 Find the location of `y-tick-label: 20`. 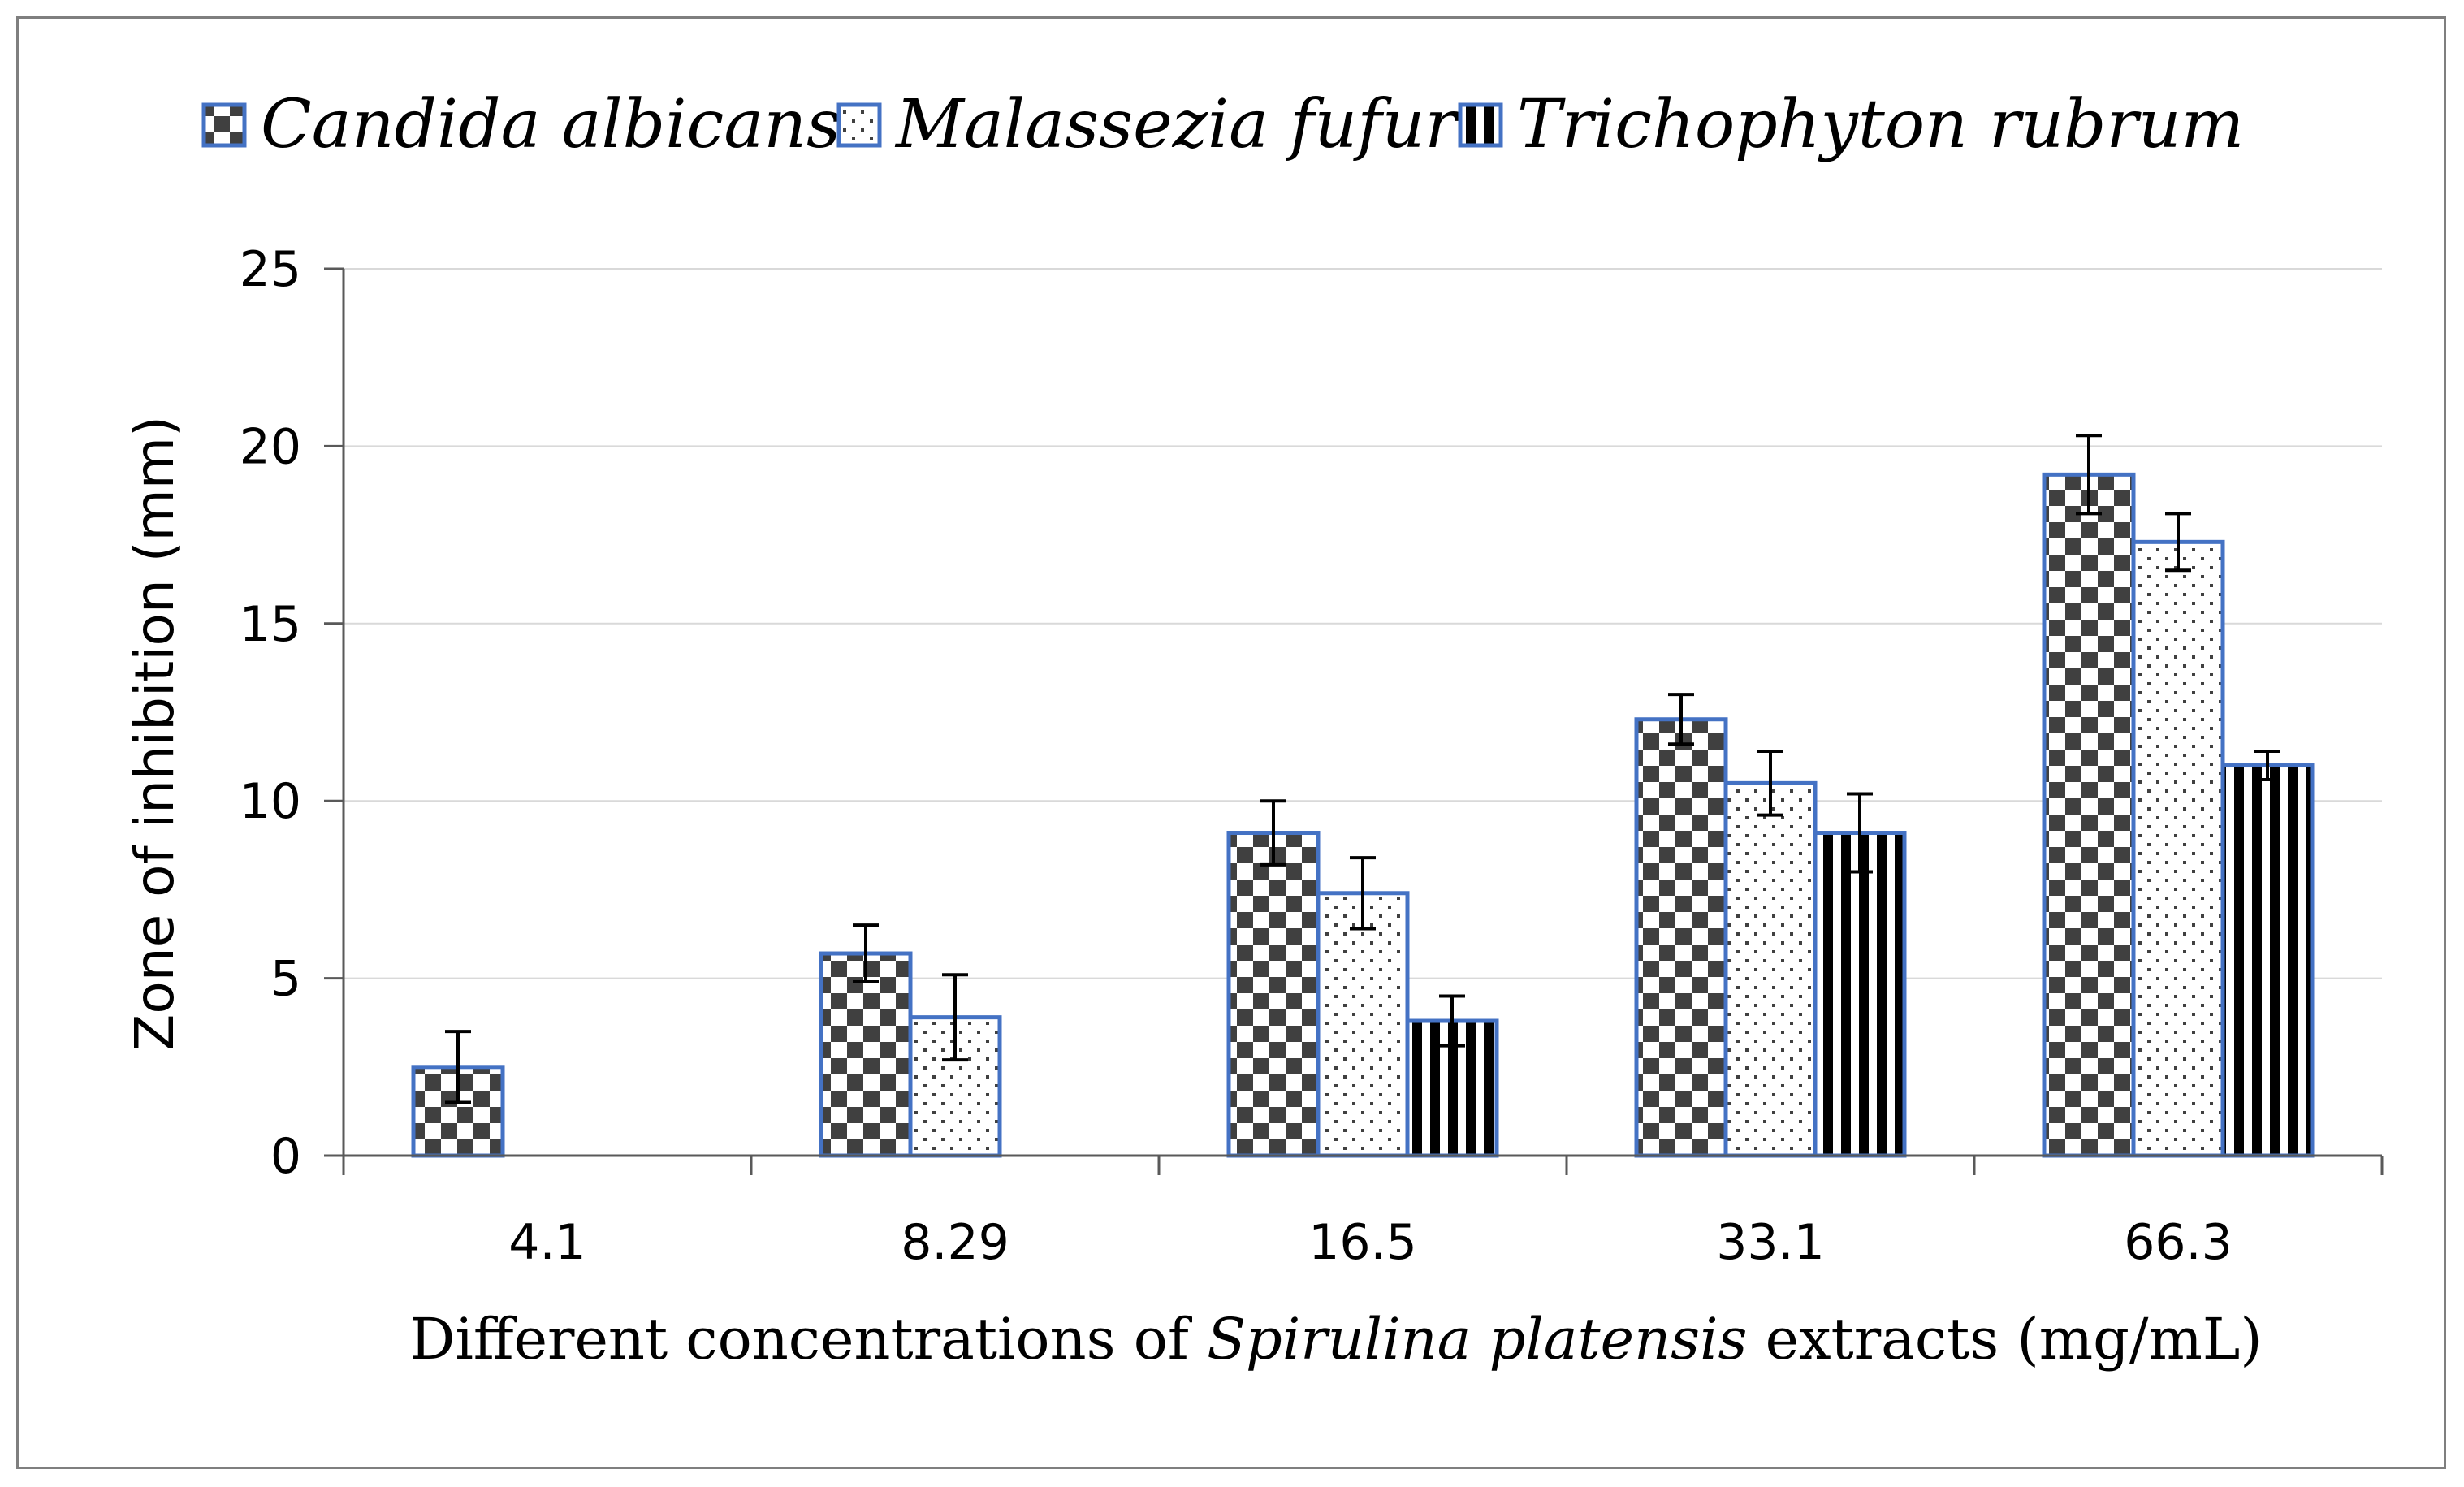

y-tick-label: 20 is located at coordinates (270, 446).